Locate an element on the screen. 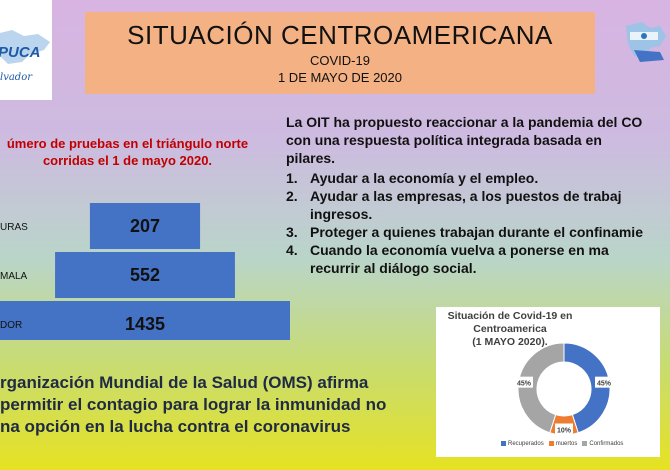  pyramid-row: 207 URAS is located at coordinates (100, 226).